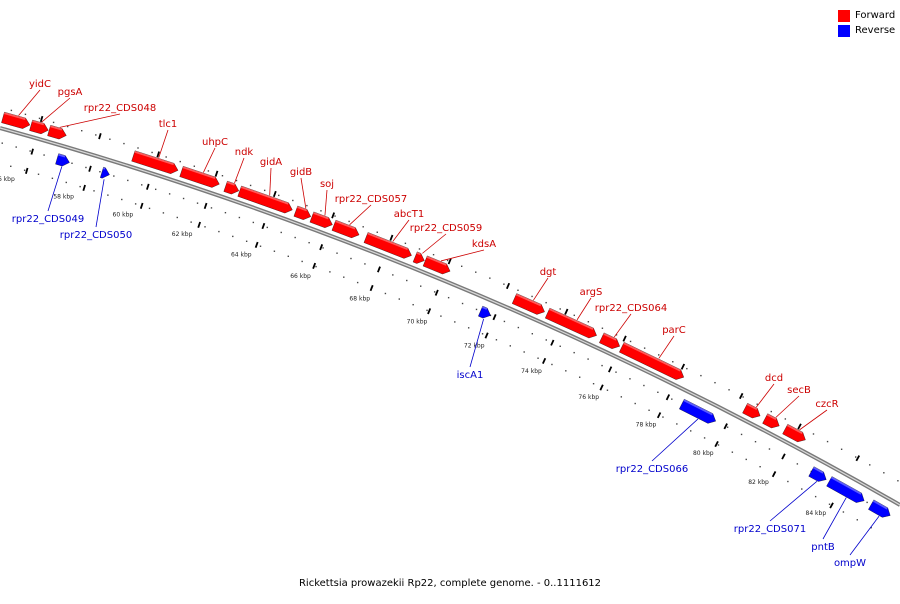 This screenshot has height=604, width=900. What do you see at coordinates (16, 120) in the screenshot?
I see `gene-yidc` at bounding box center [16, 120].